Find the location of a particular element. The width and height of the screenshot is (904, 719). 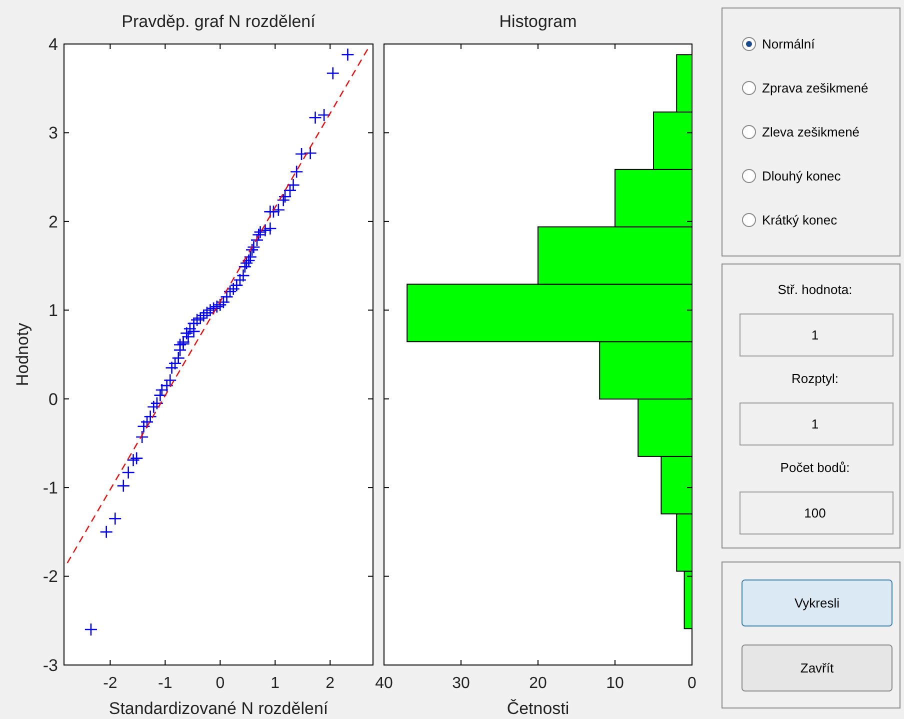

text: Normální is located at coordinates (789, 44).